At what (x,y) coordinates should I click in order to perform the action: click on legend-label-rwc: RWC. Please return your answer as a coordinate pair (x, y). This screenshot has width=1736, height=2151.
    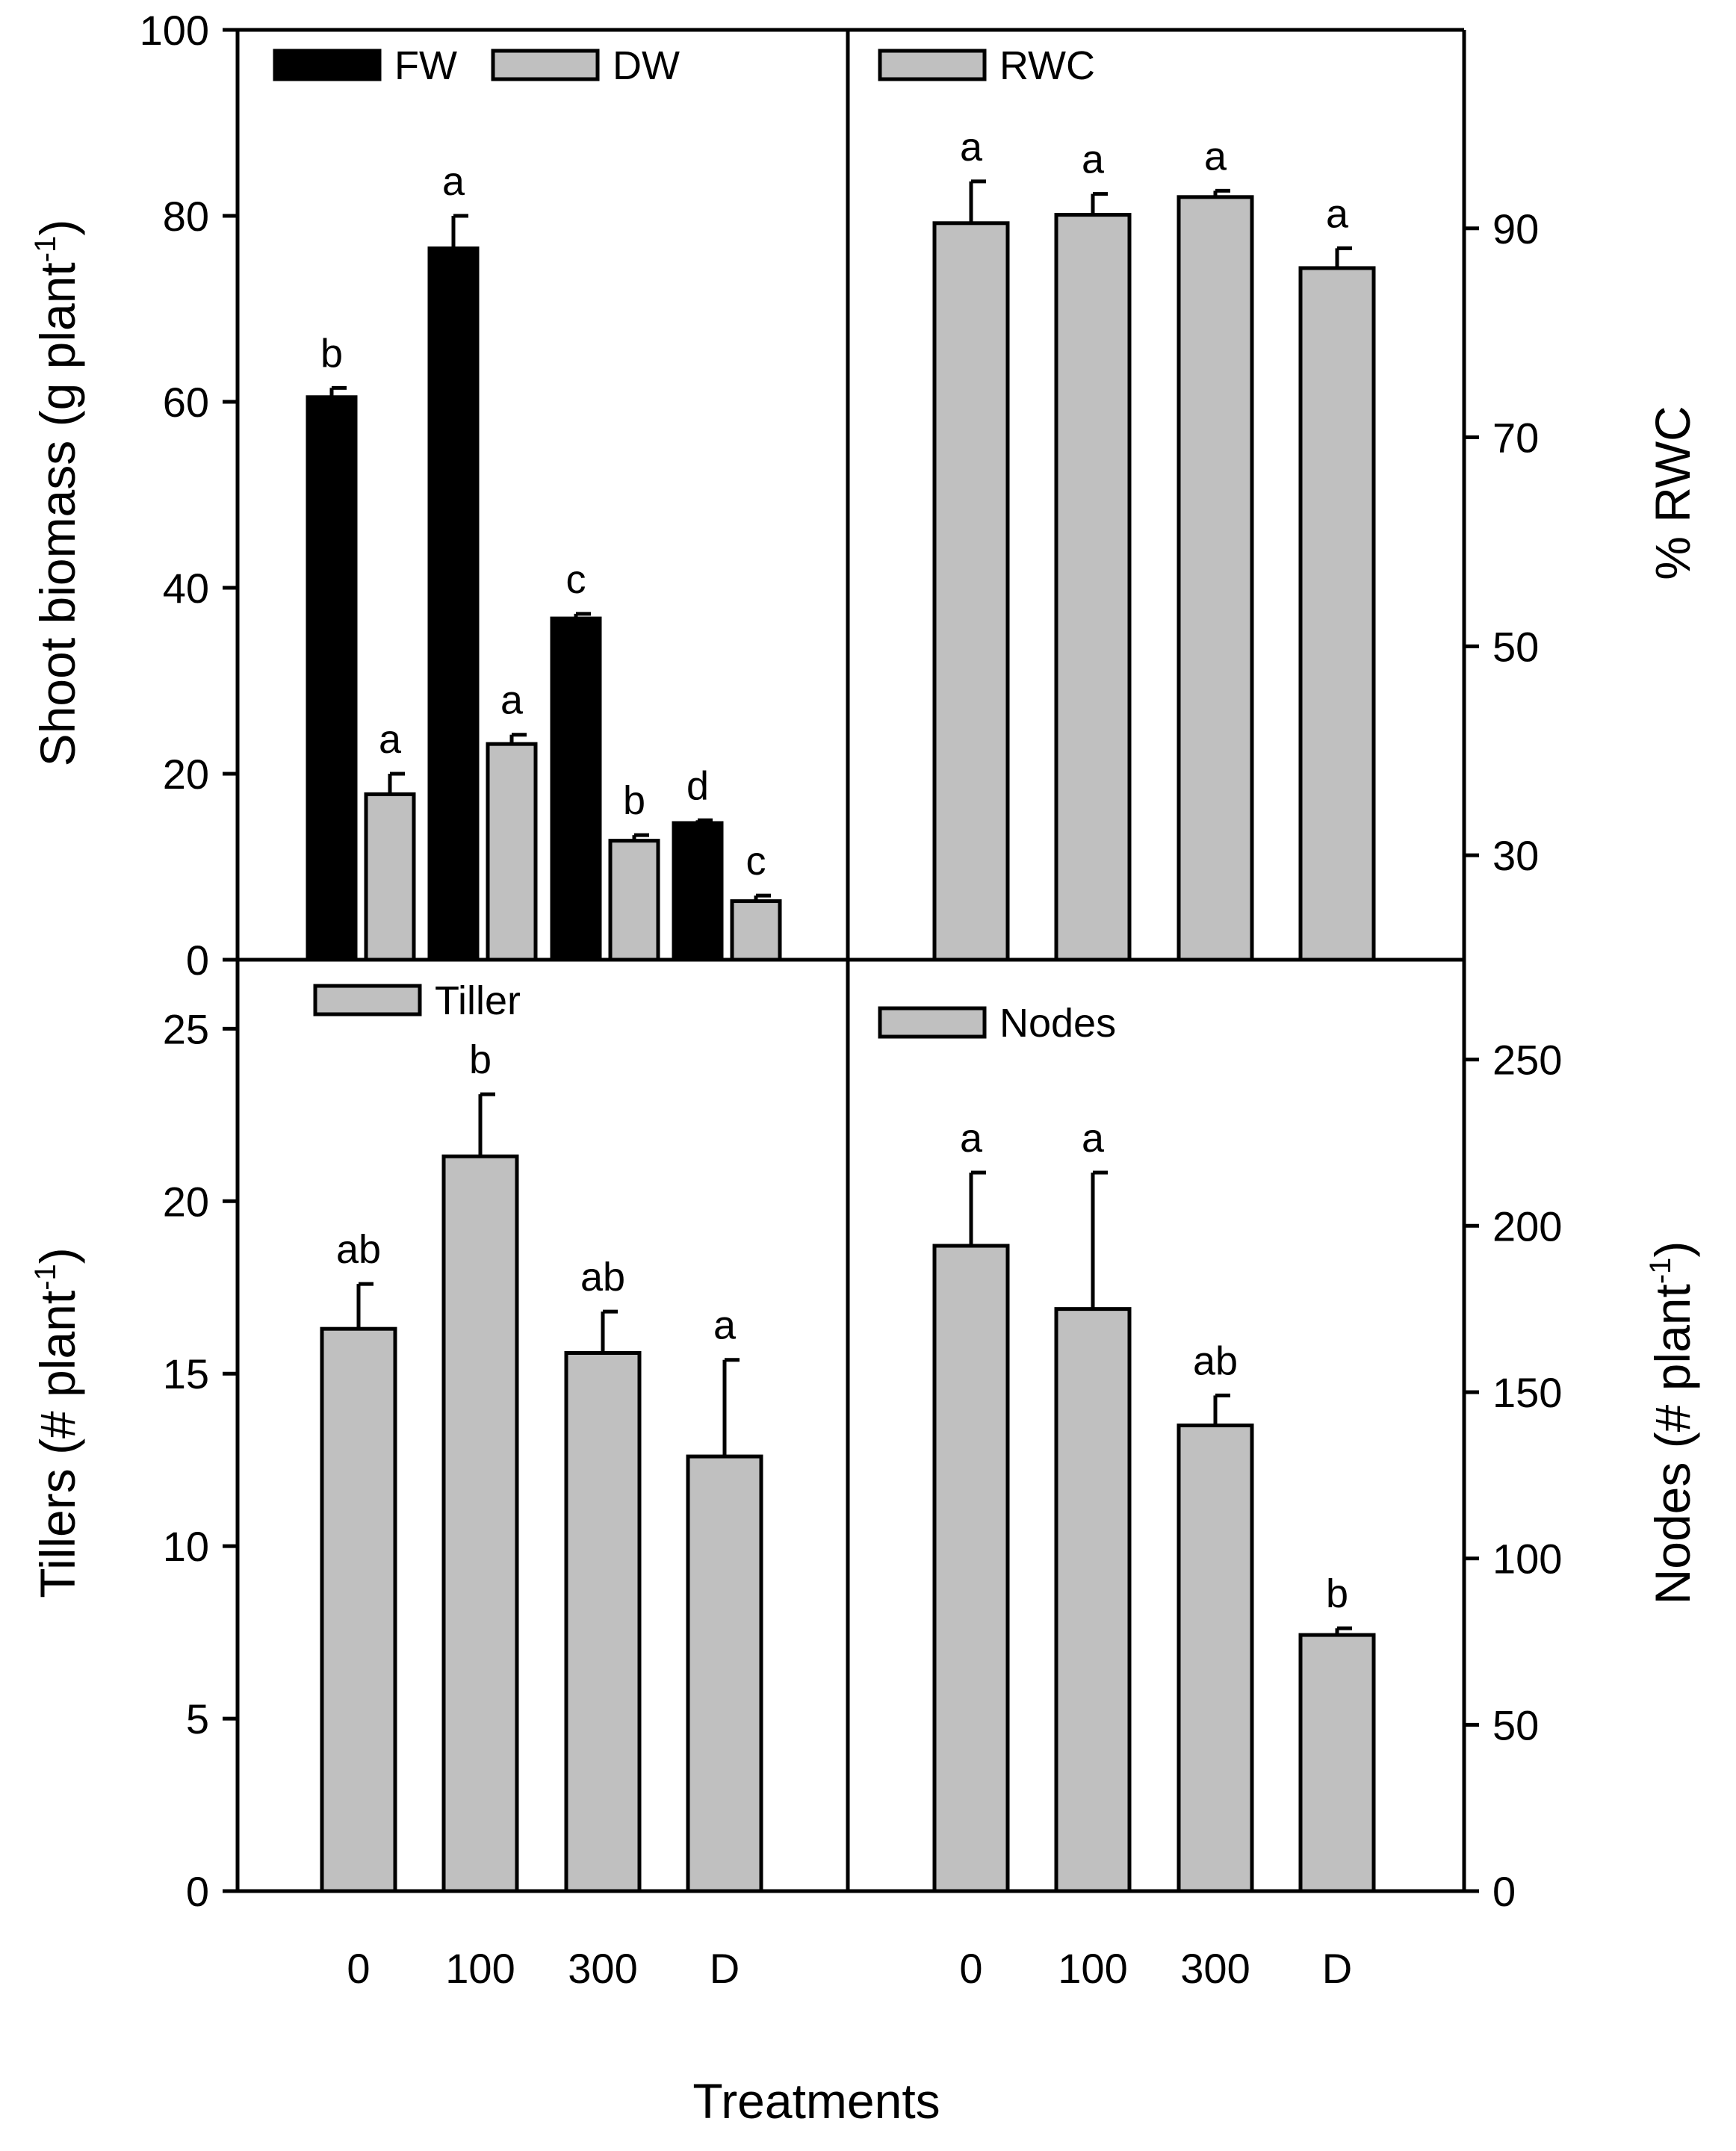
    Looking at the image, I should click on (1047, 65).